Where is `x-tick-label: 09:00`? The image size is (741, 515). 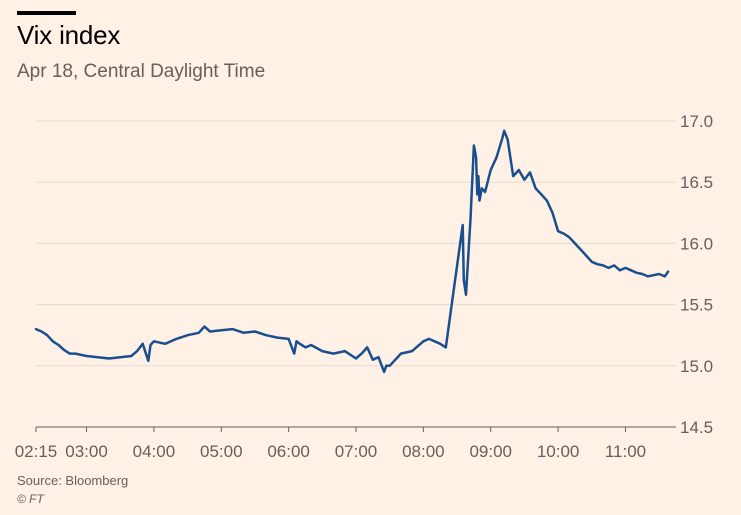 x-tick-label: 09:00 is located at coordinates (490, 451).